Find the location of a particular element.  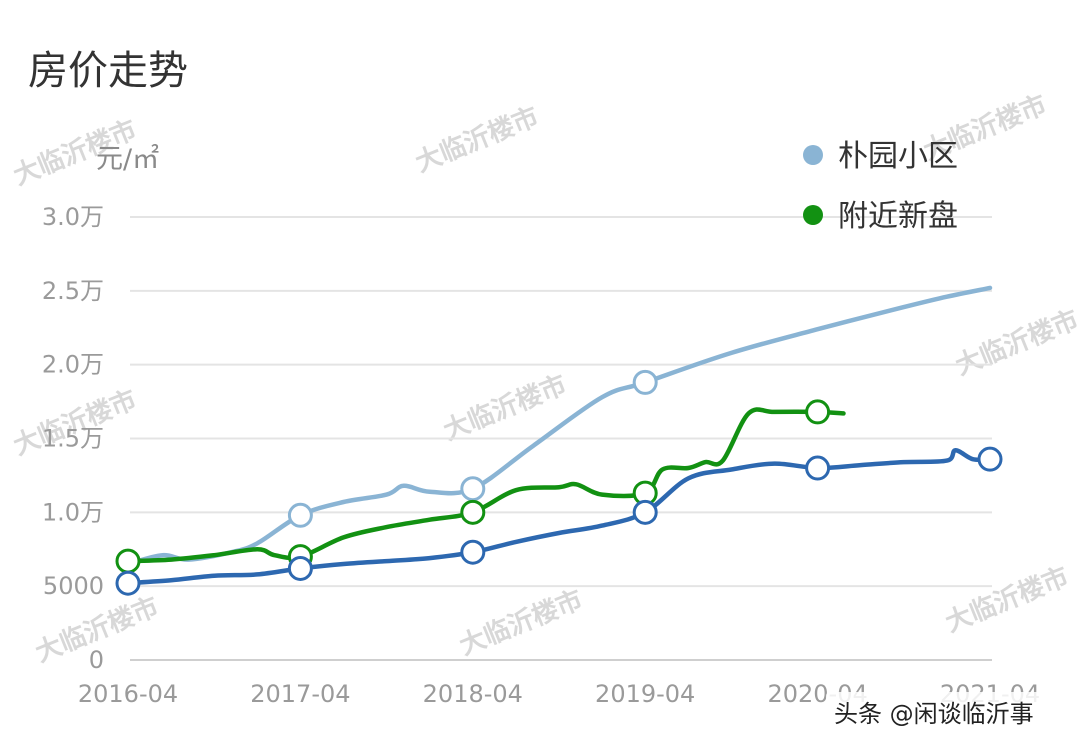

y-tick-label: 1.0万 is located at coordinates (73, 512).